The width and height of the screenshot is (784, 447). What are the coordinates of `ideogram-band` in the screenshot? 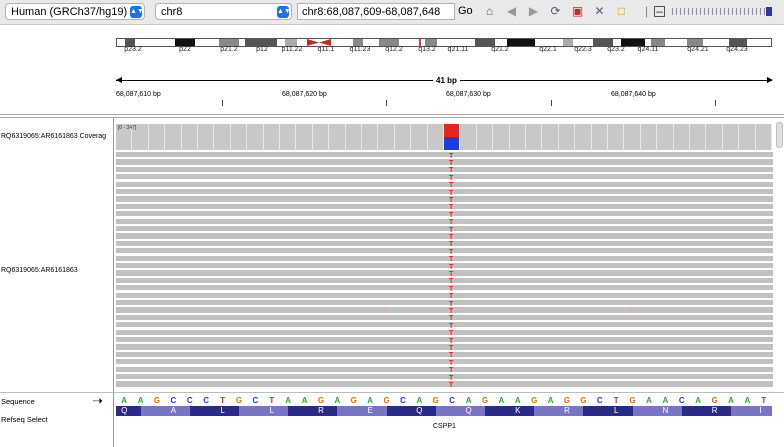 It's located at (389, 42).